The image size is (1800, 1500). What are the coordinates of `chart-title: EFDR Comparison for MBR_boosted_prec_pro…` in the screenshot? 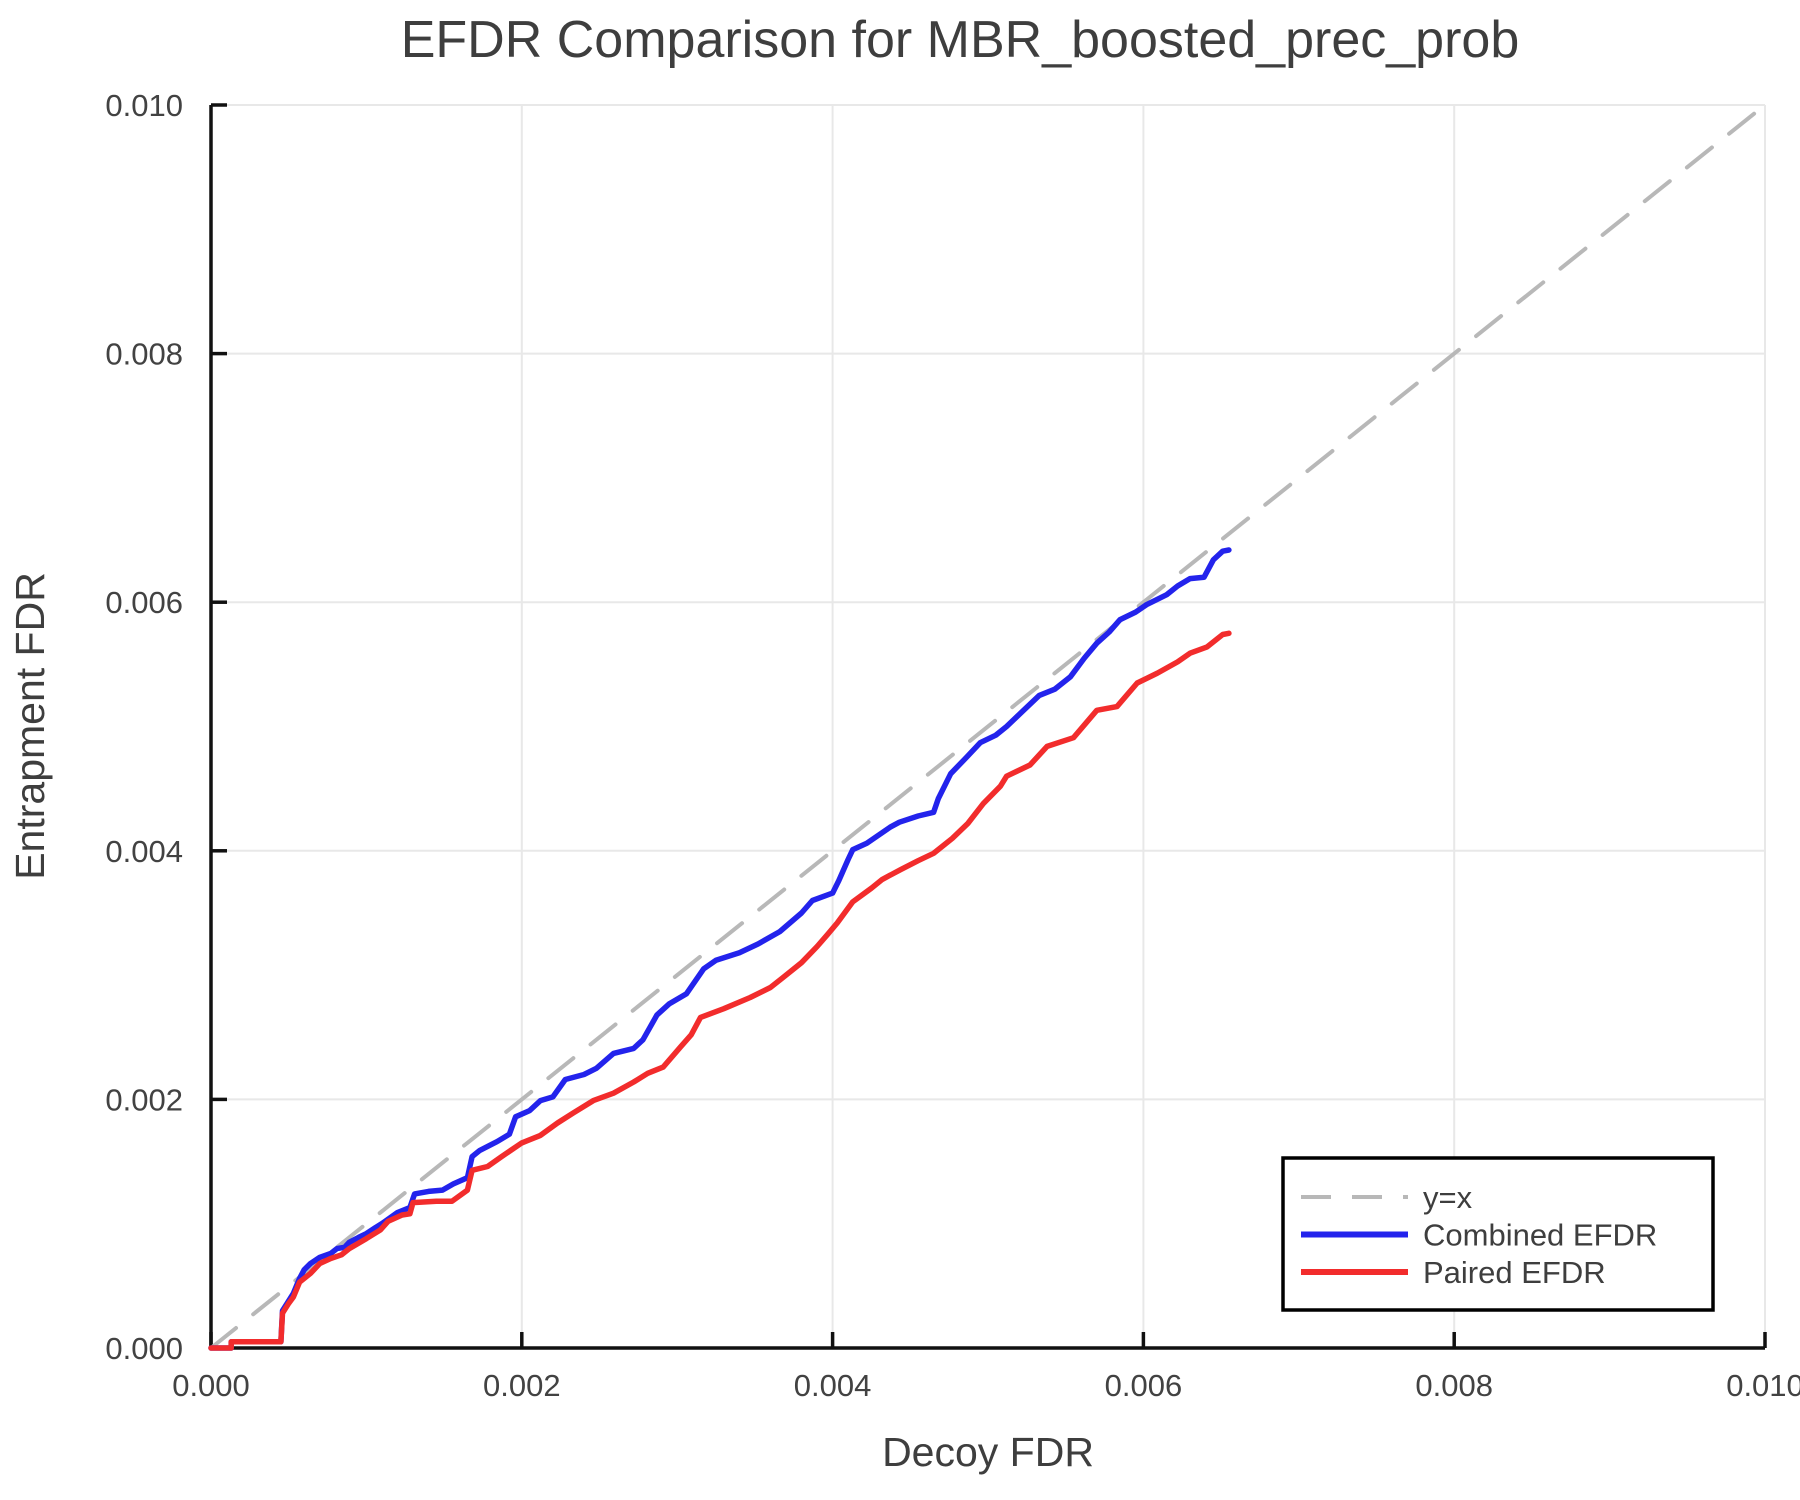 It's located at (960, 40).